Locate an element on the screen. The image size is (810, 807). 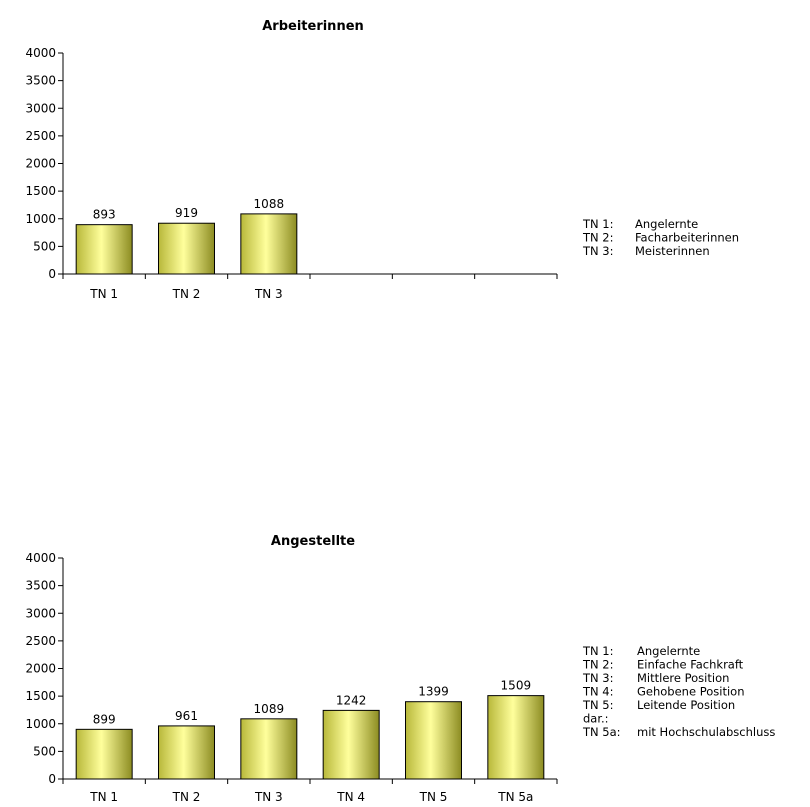
legend-key: TN 4: is located at coordinates (597, 692).